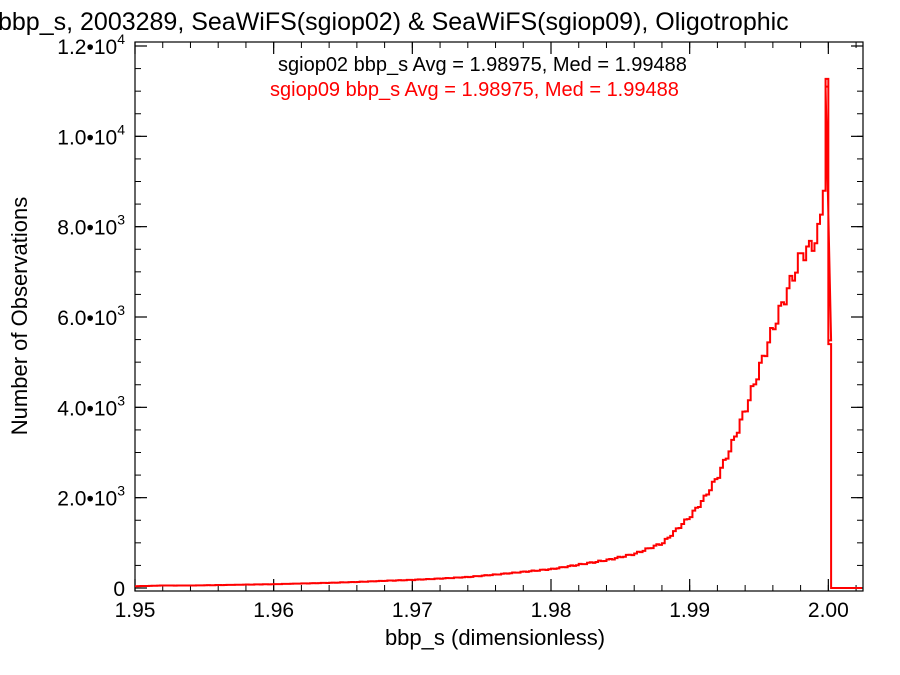 The image size is (900, 675). I want to click on y-tick-label: 1.2•104, so click(91, 45).